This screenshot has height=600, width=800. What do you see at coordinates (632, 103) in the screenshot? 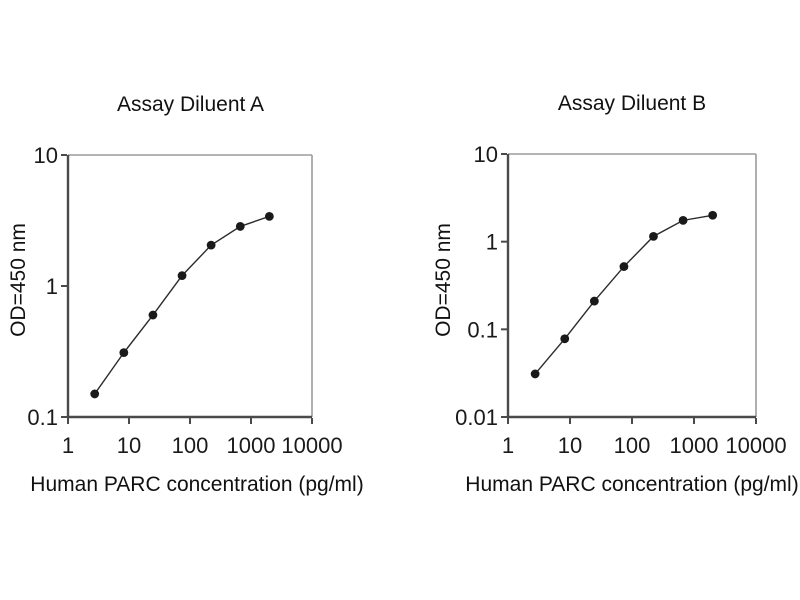
I see `chart-b-title: Assay Diluent B` at bounding box center [632, 103].